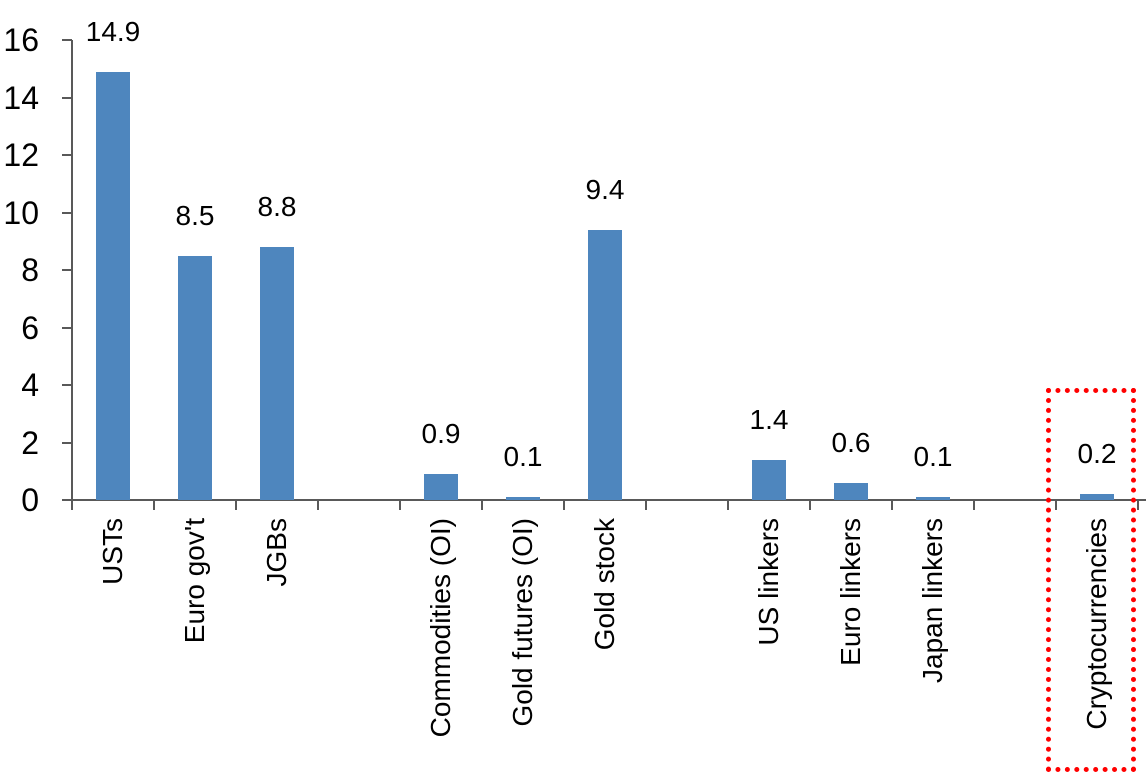  I want to click on bar-value-label: 1.4, so click(769, 419).